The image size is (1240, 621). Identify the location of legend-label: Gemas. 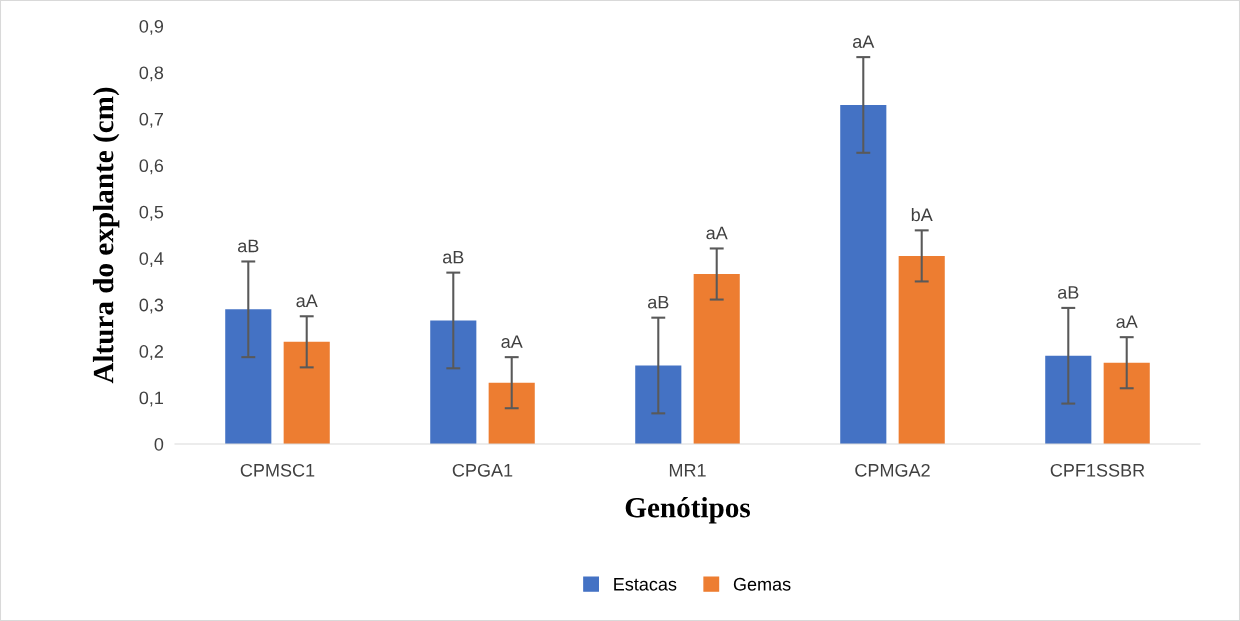
(762, 584).